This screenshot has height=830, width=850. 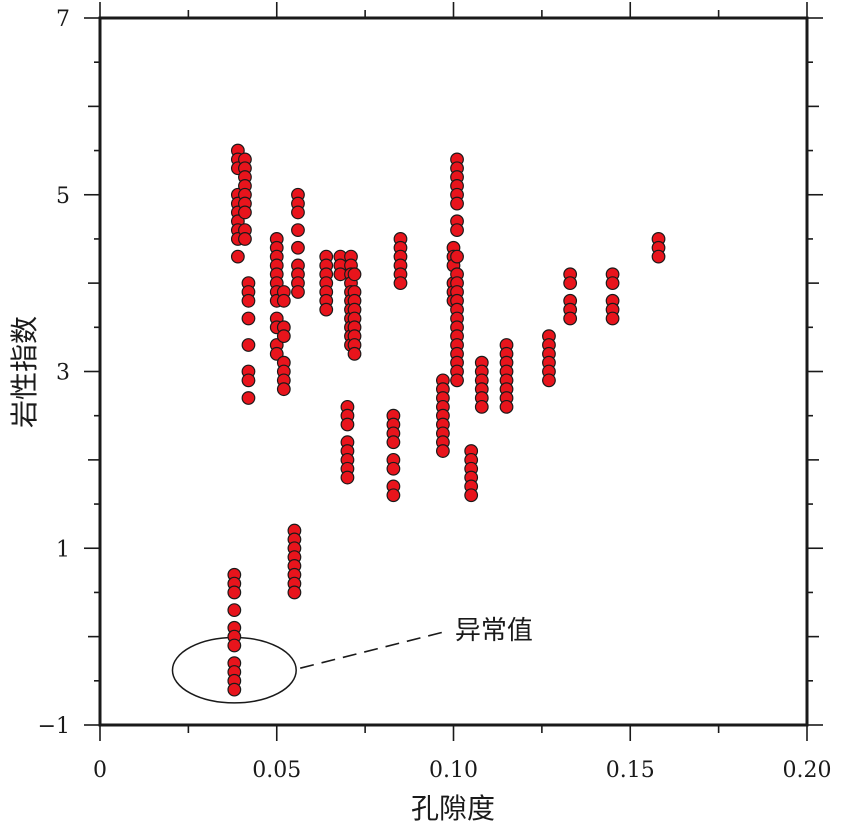 I want to click on outlier-leader-line, so click(x=371, y=650).